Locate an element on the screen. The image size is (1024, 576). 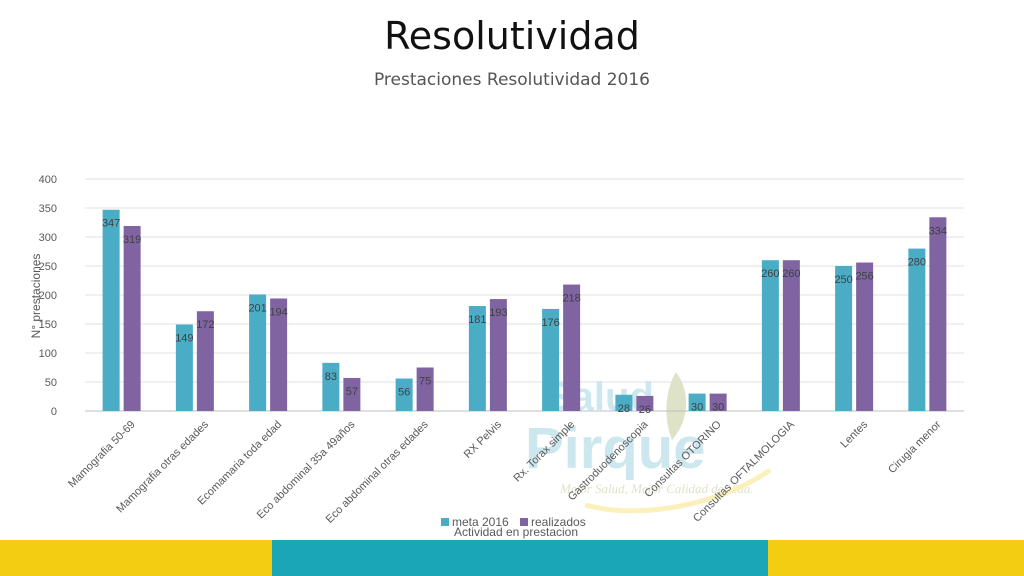
data-label: 56 is located at coordinates (404, 393).